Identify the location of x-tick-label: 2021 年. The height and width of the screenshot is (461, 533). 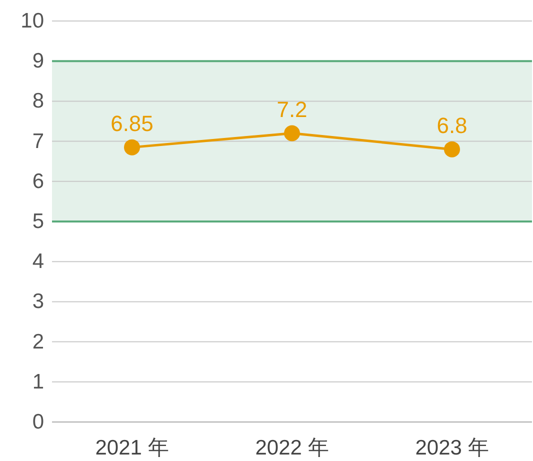
(132, 448).